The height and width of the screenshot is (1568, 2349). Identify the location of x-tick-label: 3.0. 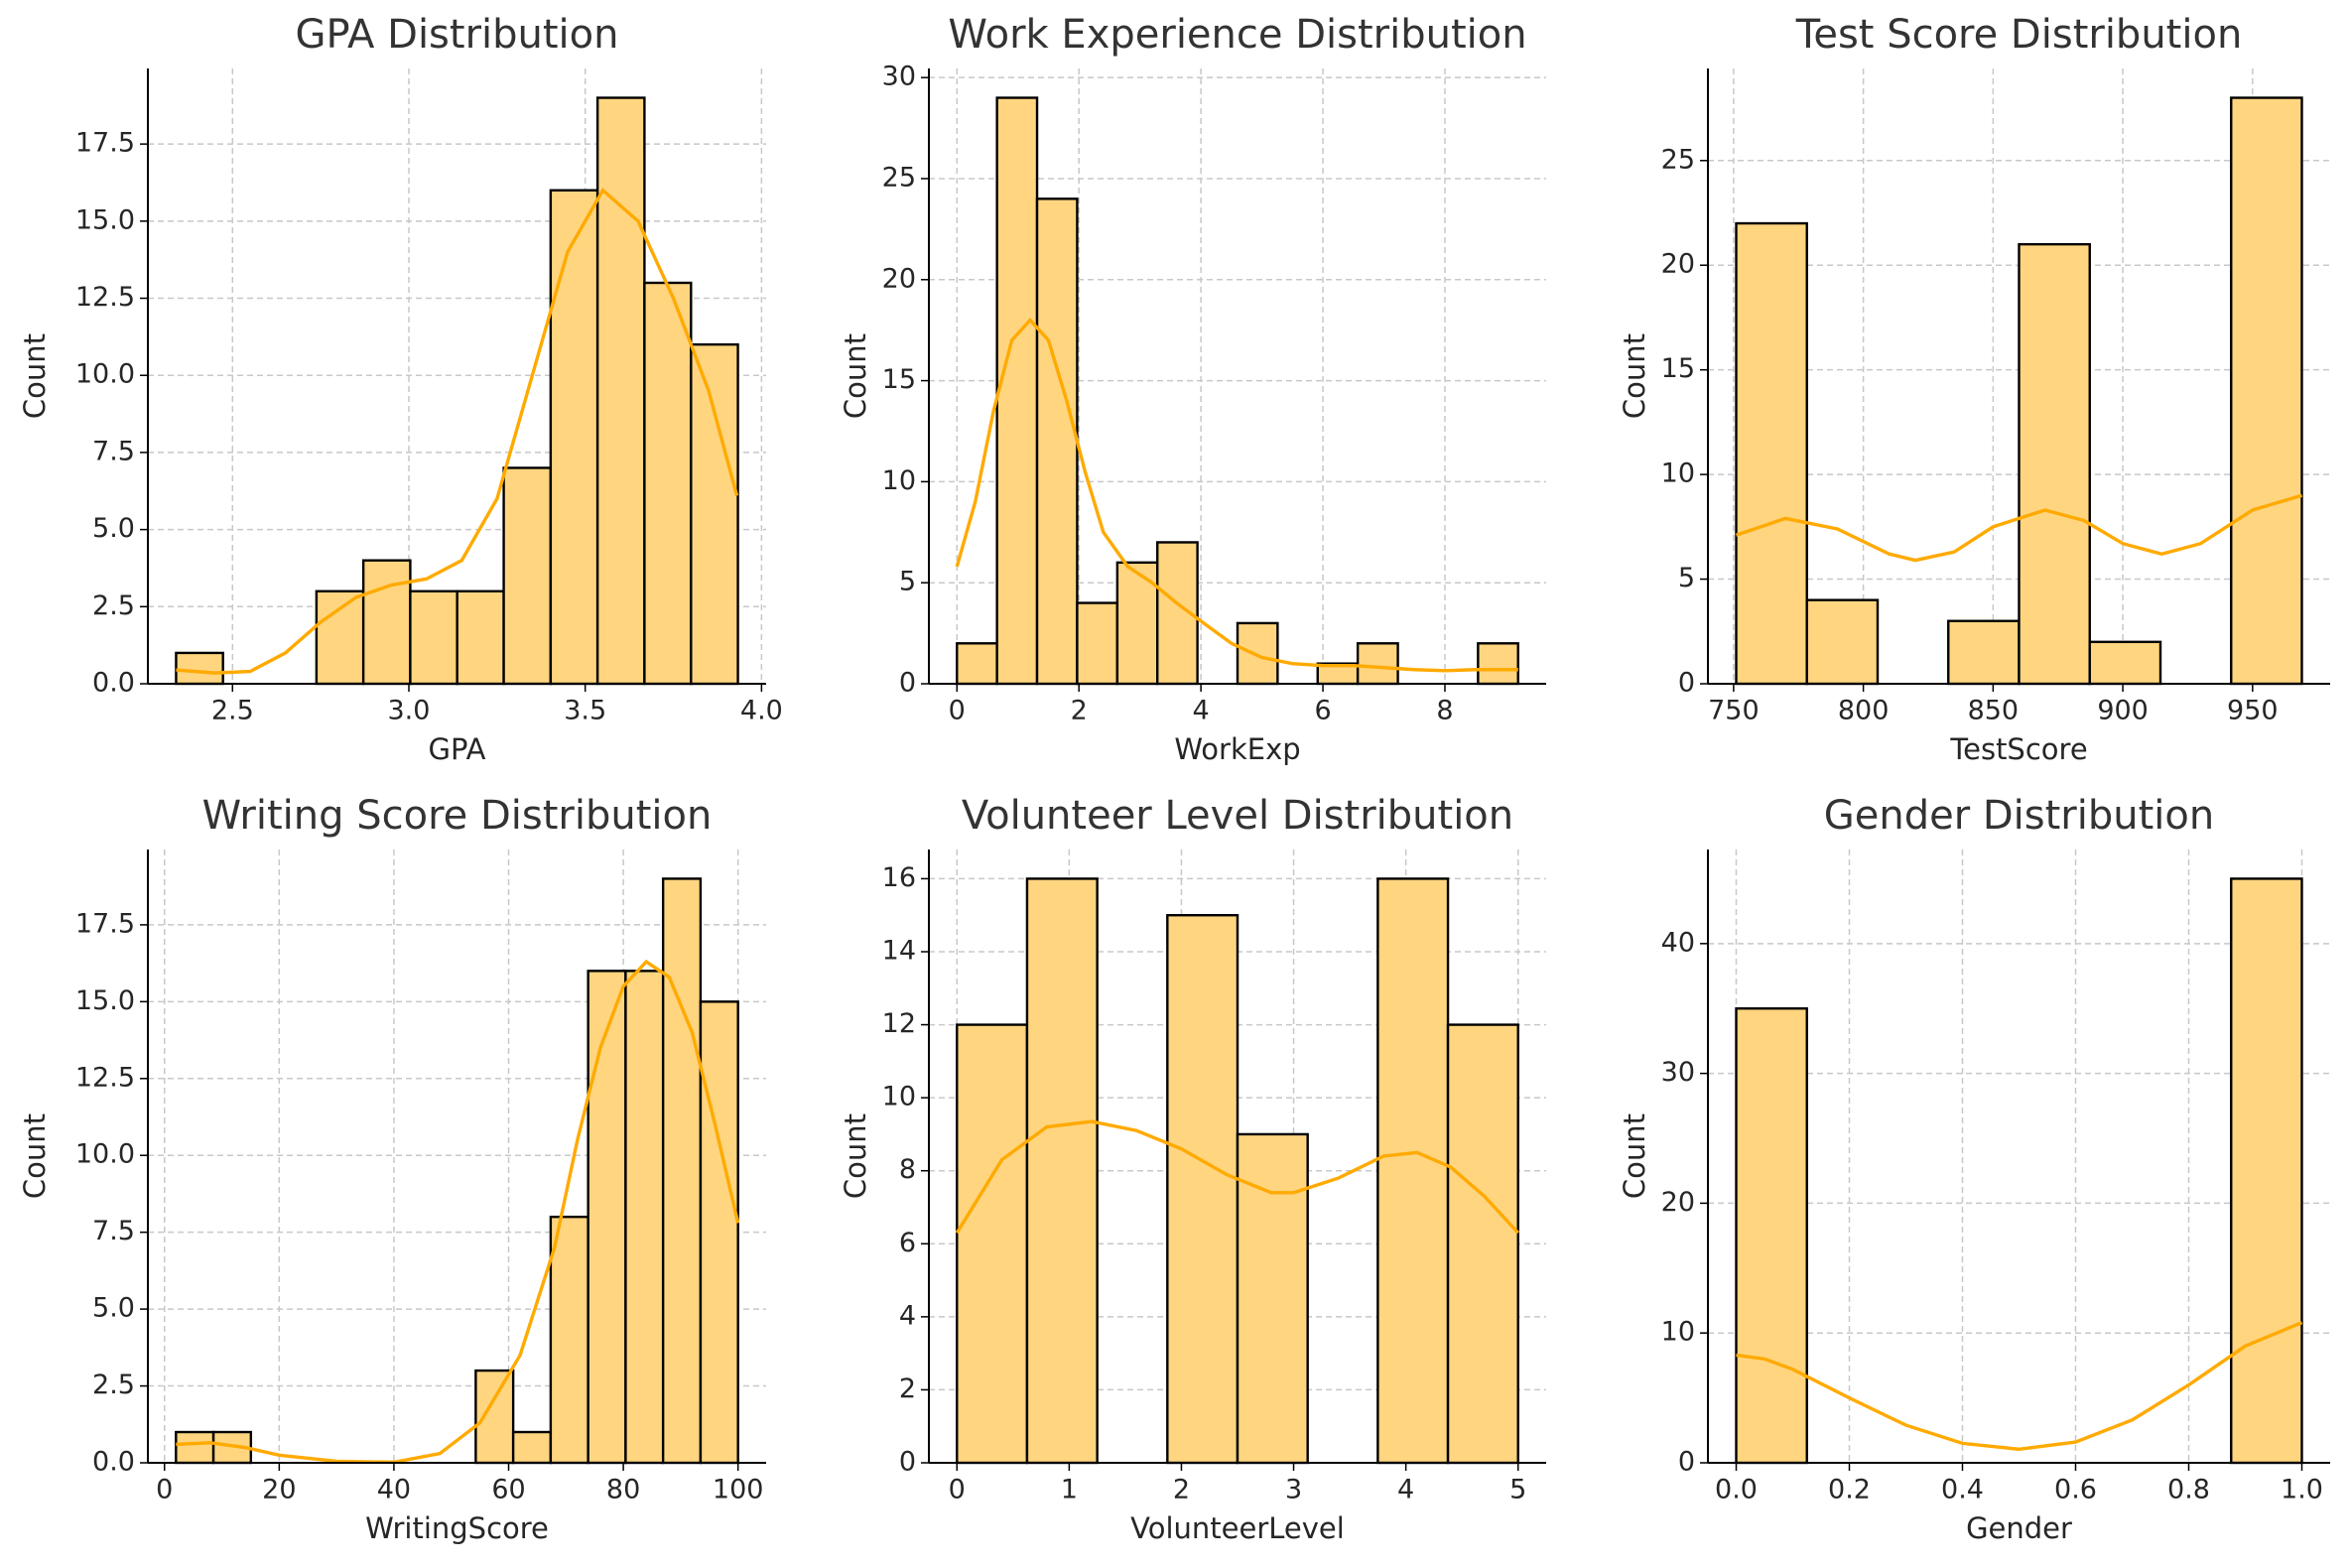
(410, 711).